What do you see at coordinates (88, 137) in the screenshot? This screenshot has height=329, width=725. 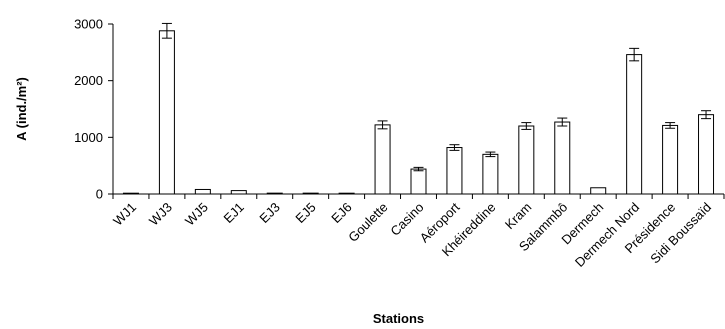 I see `y-tick-label: 1000` at bounding box center [88, 137].